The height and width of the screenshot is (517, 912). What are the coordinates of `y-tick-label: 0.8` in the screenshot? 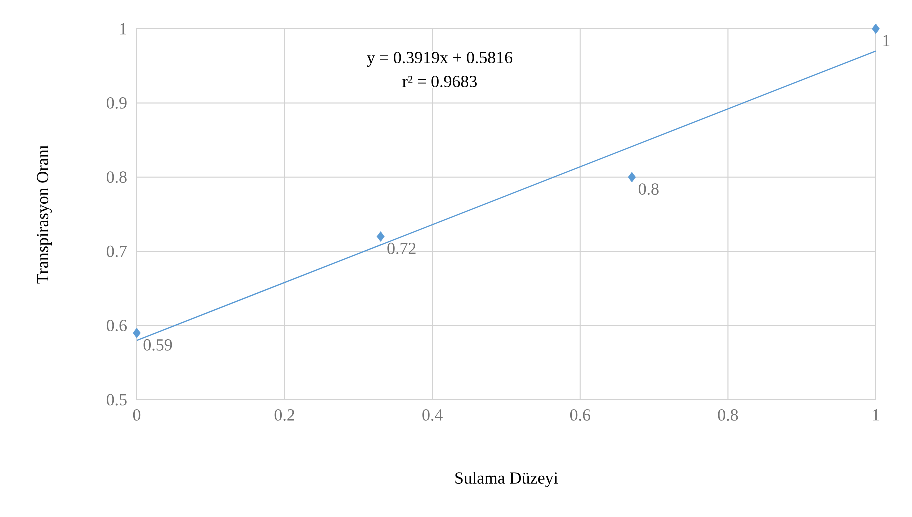 It's located at (116, 178).